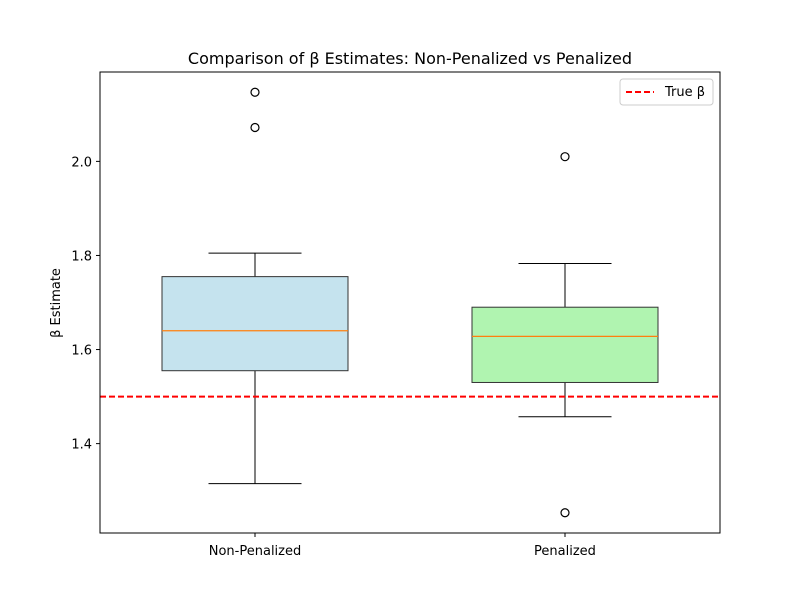 This screenshot has height=600, width=800. Describe the element at coordinates (81, 351) in the screenshot. I see `y-tick-label: 1.6` at that location.